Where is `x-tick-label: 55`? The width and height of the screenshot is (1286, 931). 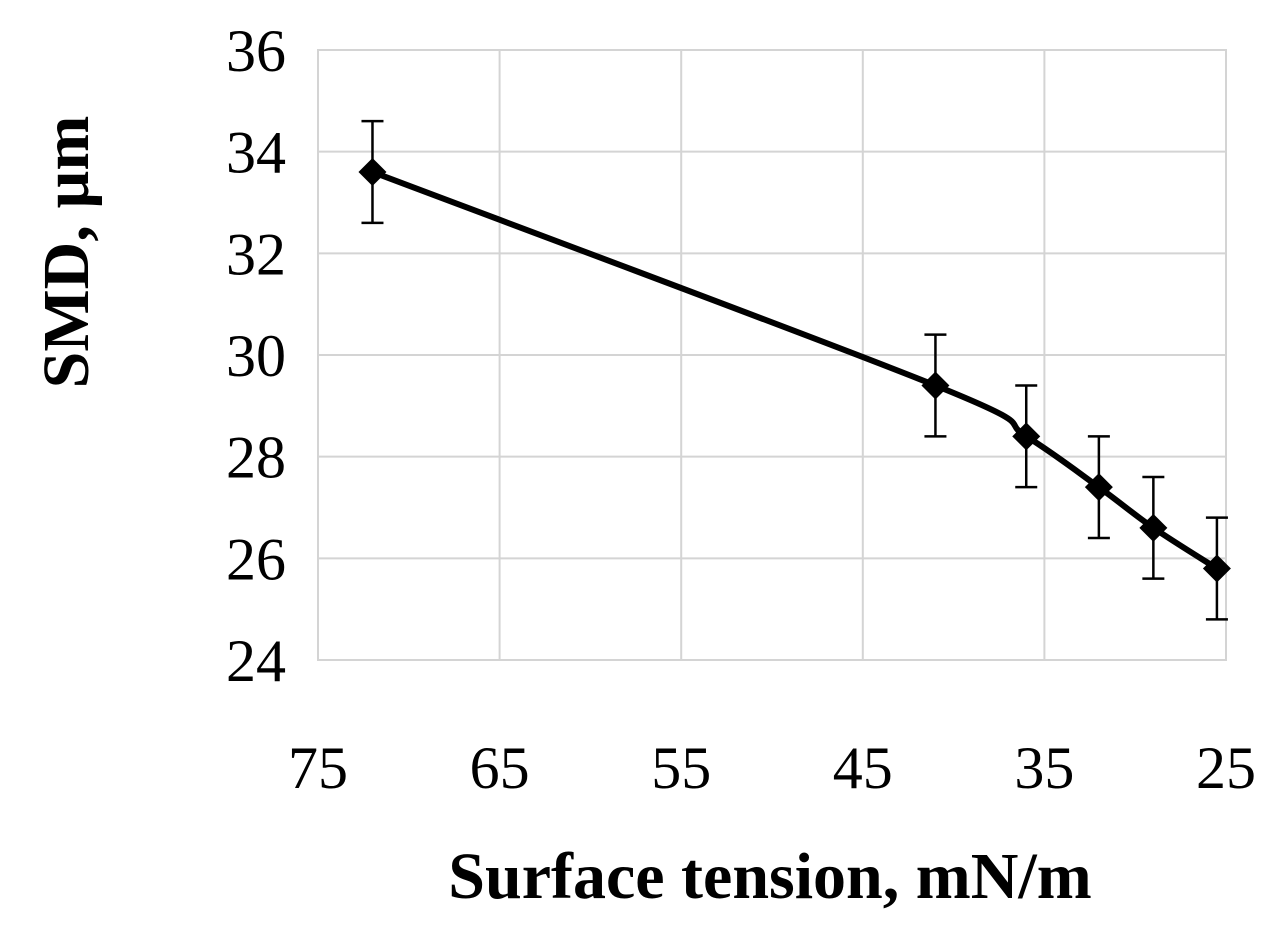
x-tick-label: 55 is located at coordinates (681, 768).